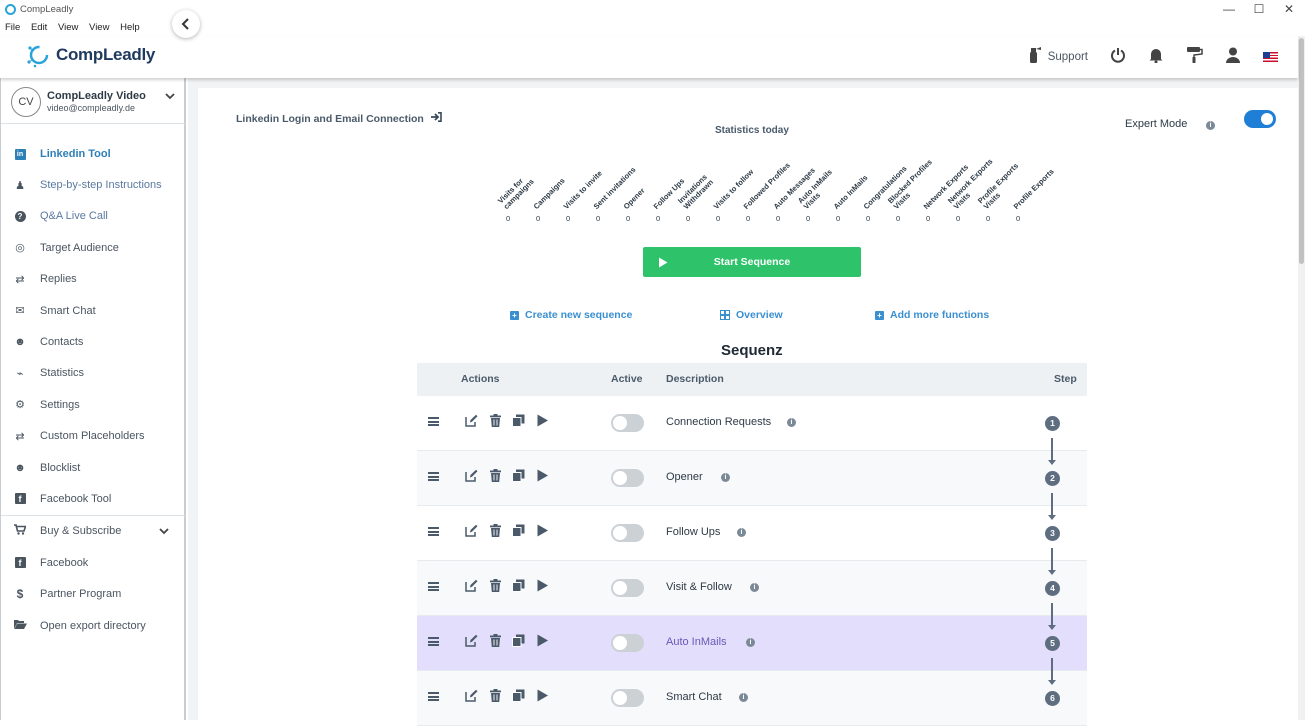 The image size is (1305, 728). Describe the element at coordinates (13, 27) in the screenshot. I see `menu-file: File` at that location.